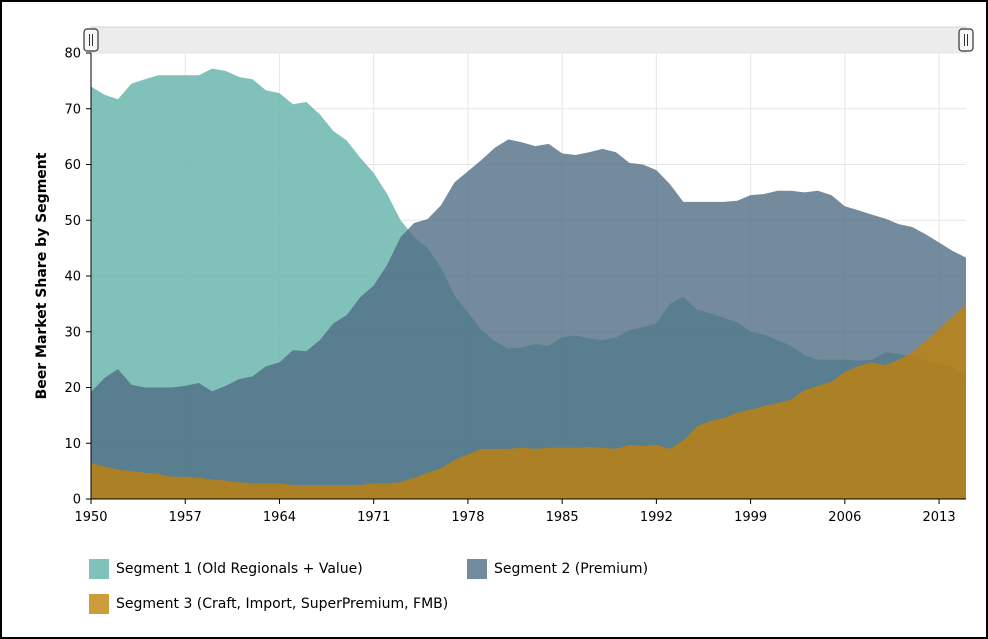  I want to click on slider-handle-left, so click(91, 40).